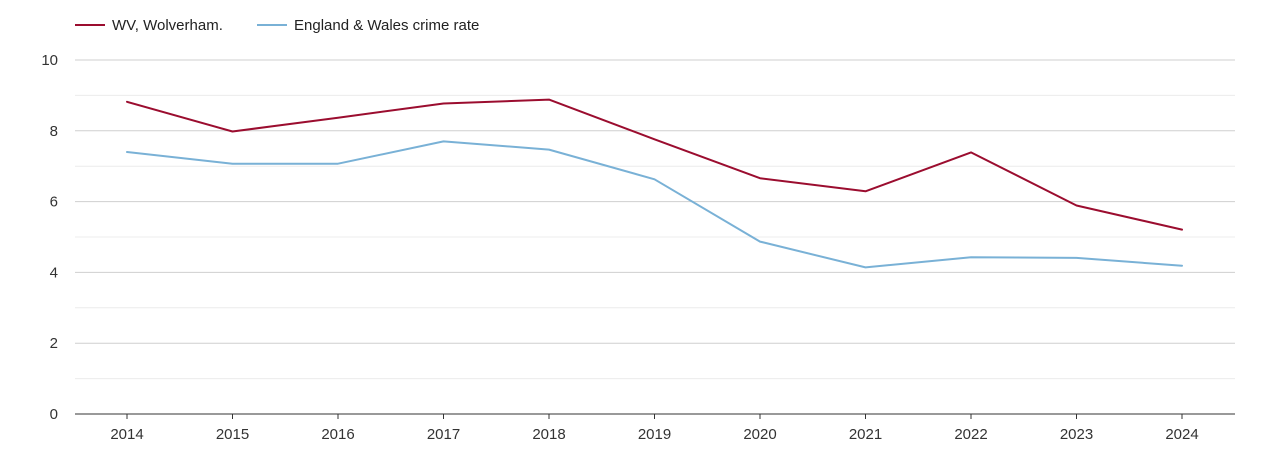  What do you see at coordinates (1181, 434) in the screenshot?
I see `x-tick-label: 2024` at bounding box center [1181, 434].